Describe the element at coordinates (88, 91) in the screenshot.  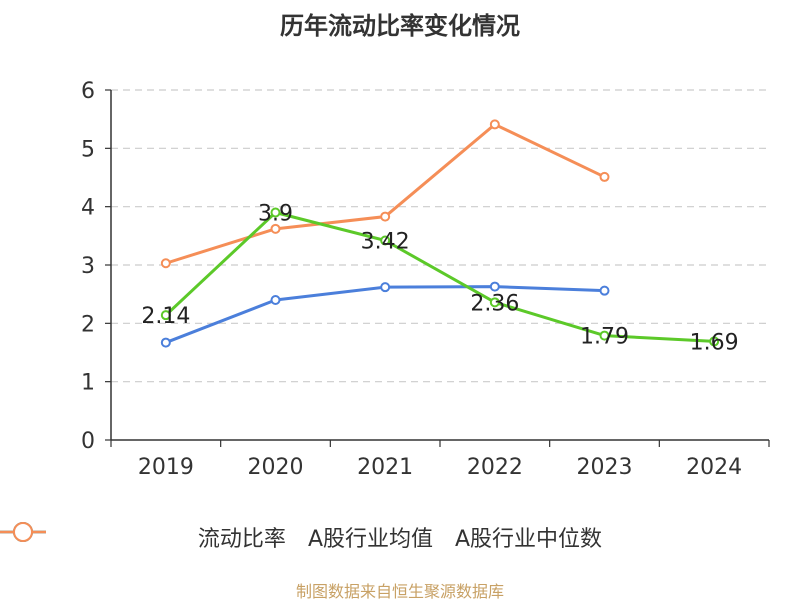
I see `y-tick-label: 6` at that location.